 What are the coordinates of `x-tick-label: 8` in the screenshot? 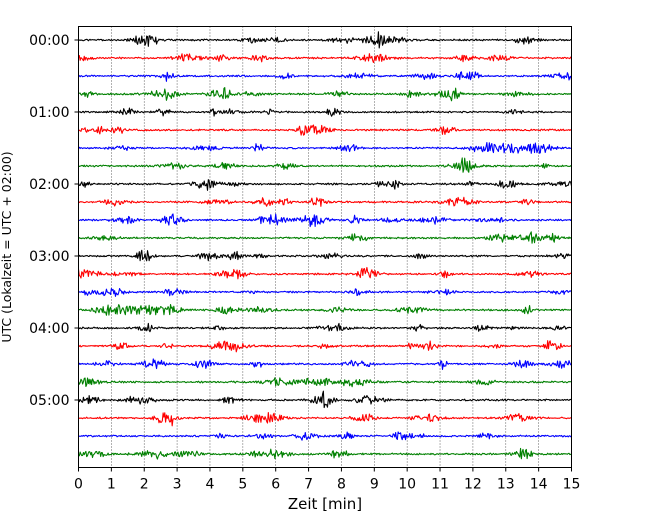 It's located at (341, 485).